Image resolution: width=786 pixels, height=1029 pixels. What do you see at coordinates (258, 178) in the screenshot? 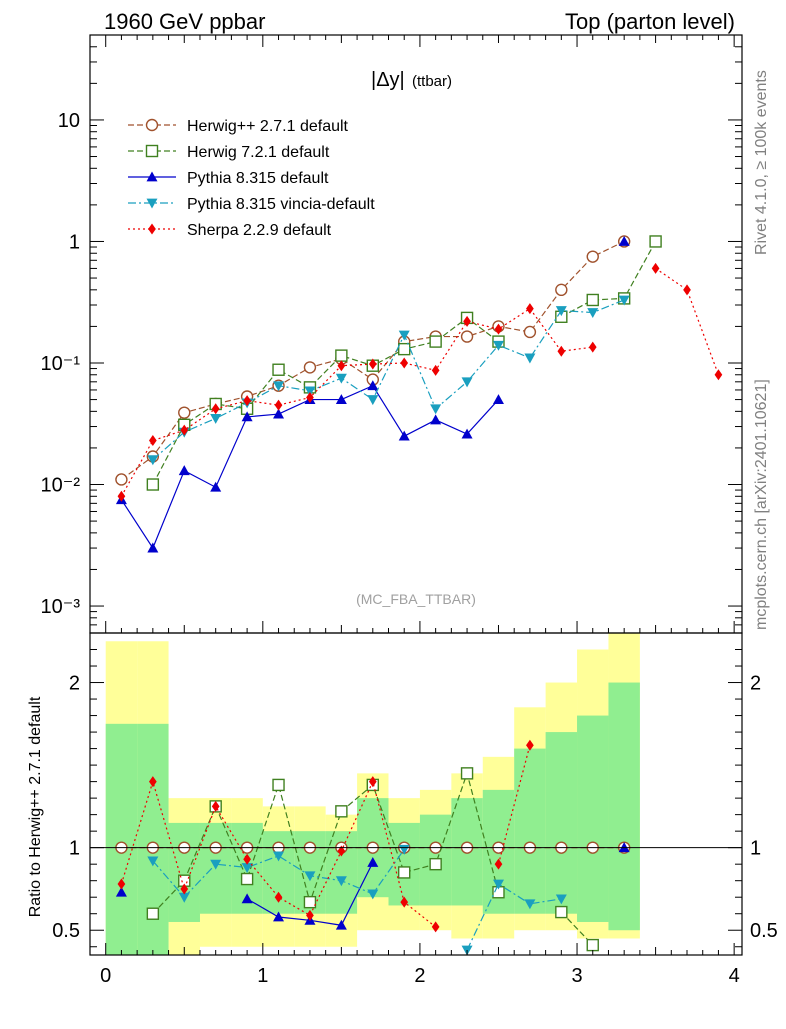
I see `legend-label: Pythia 8.315 default` at bounding box center [258, 178].